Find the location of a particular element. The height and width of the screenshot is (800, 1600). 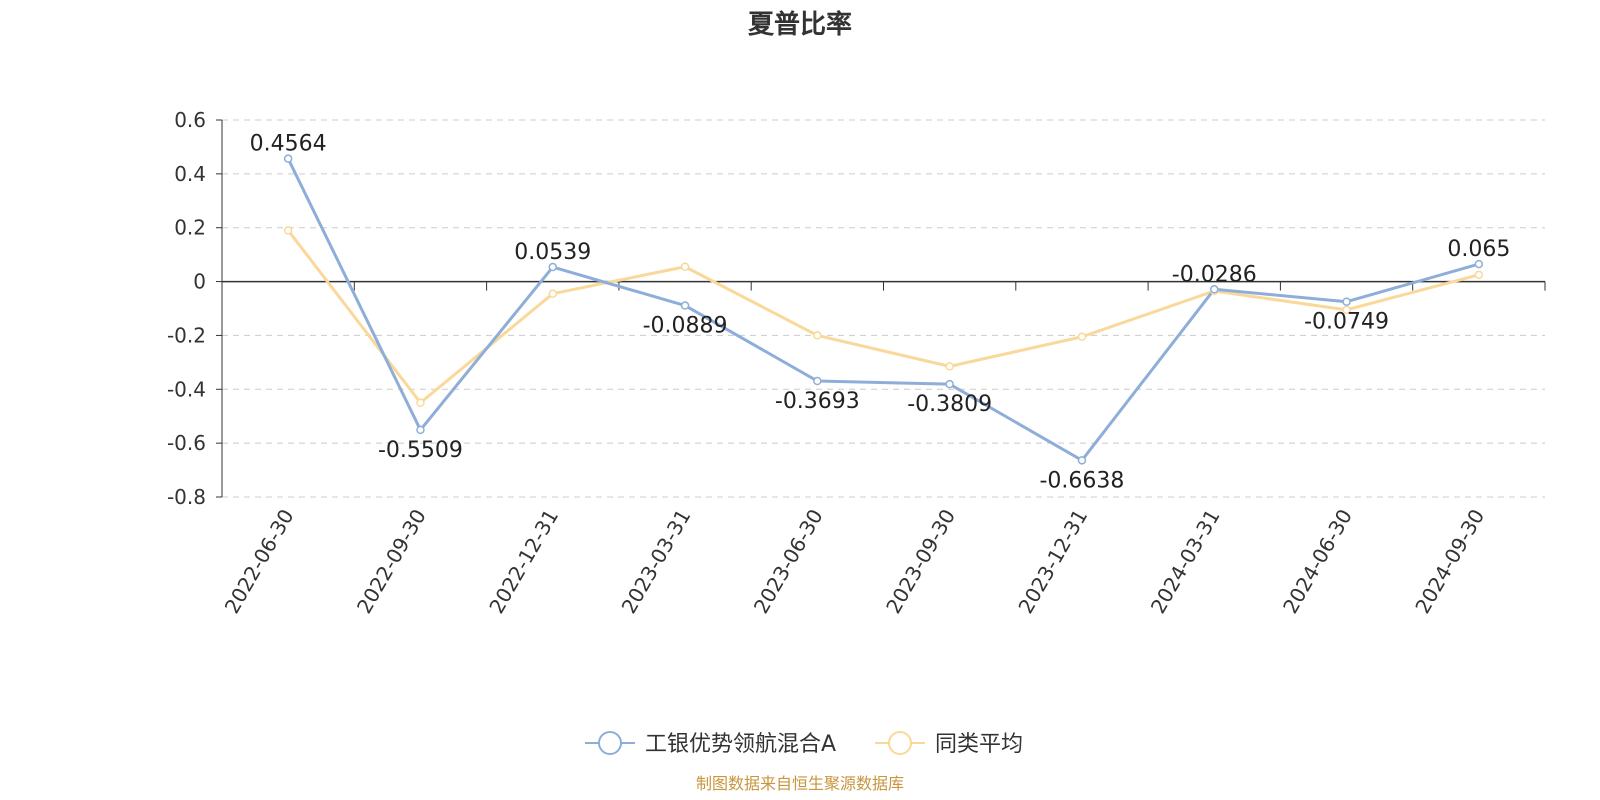

y-tick-label: -0.4 is located at coordinates (186, 389).